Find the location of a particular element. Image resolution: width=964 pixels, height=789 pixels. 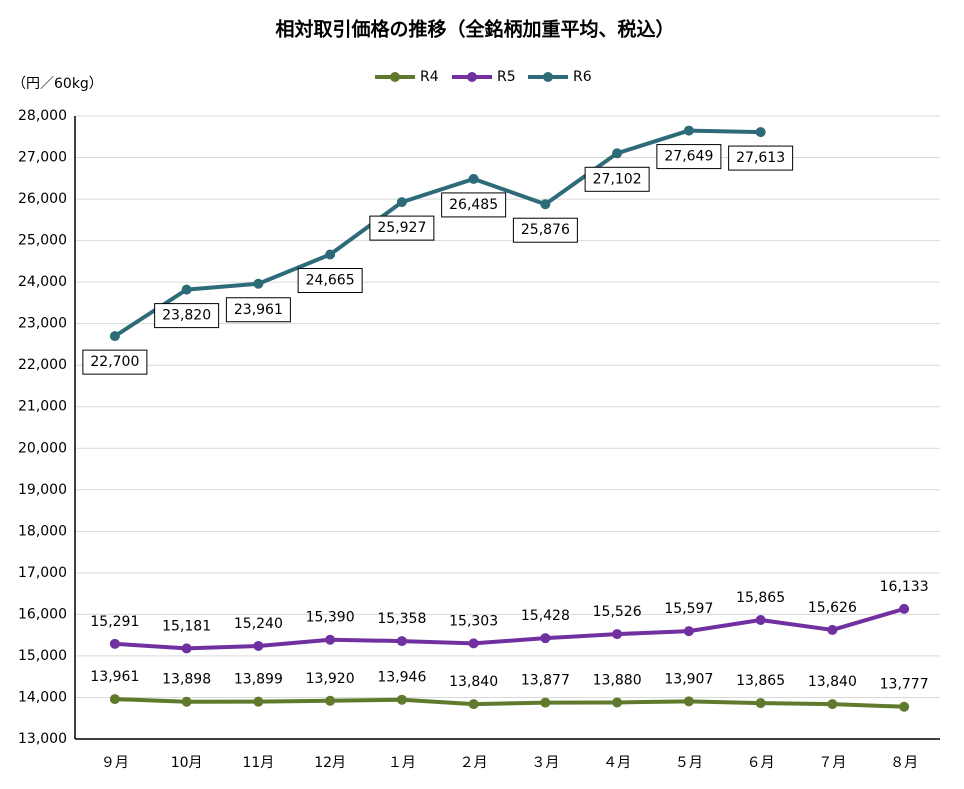

y-tick-label: 24,000 is located at coordinates (42, 282).